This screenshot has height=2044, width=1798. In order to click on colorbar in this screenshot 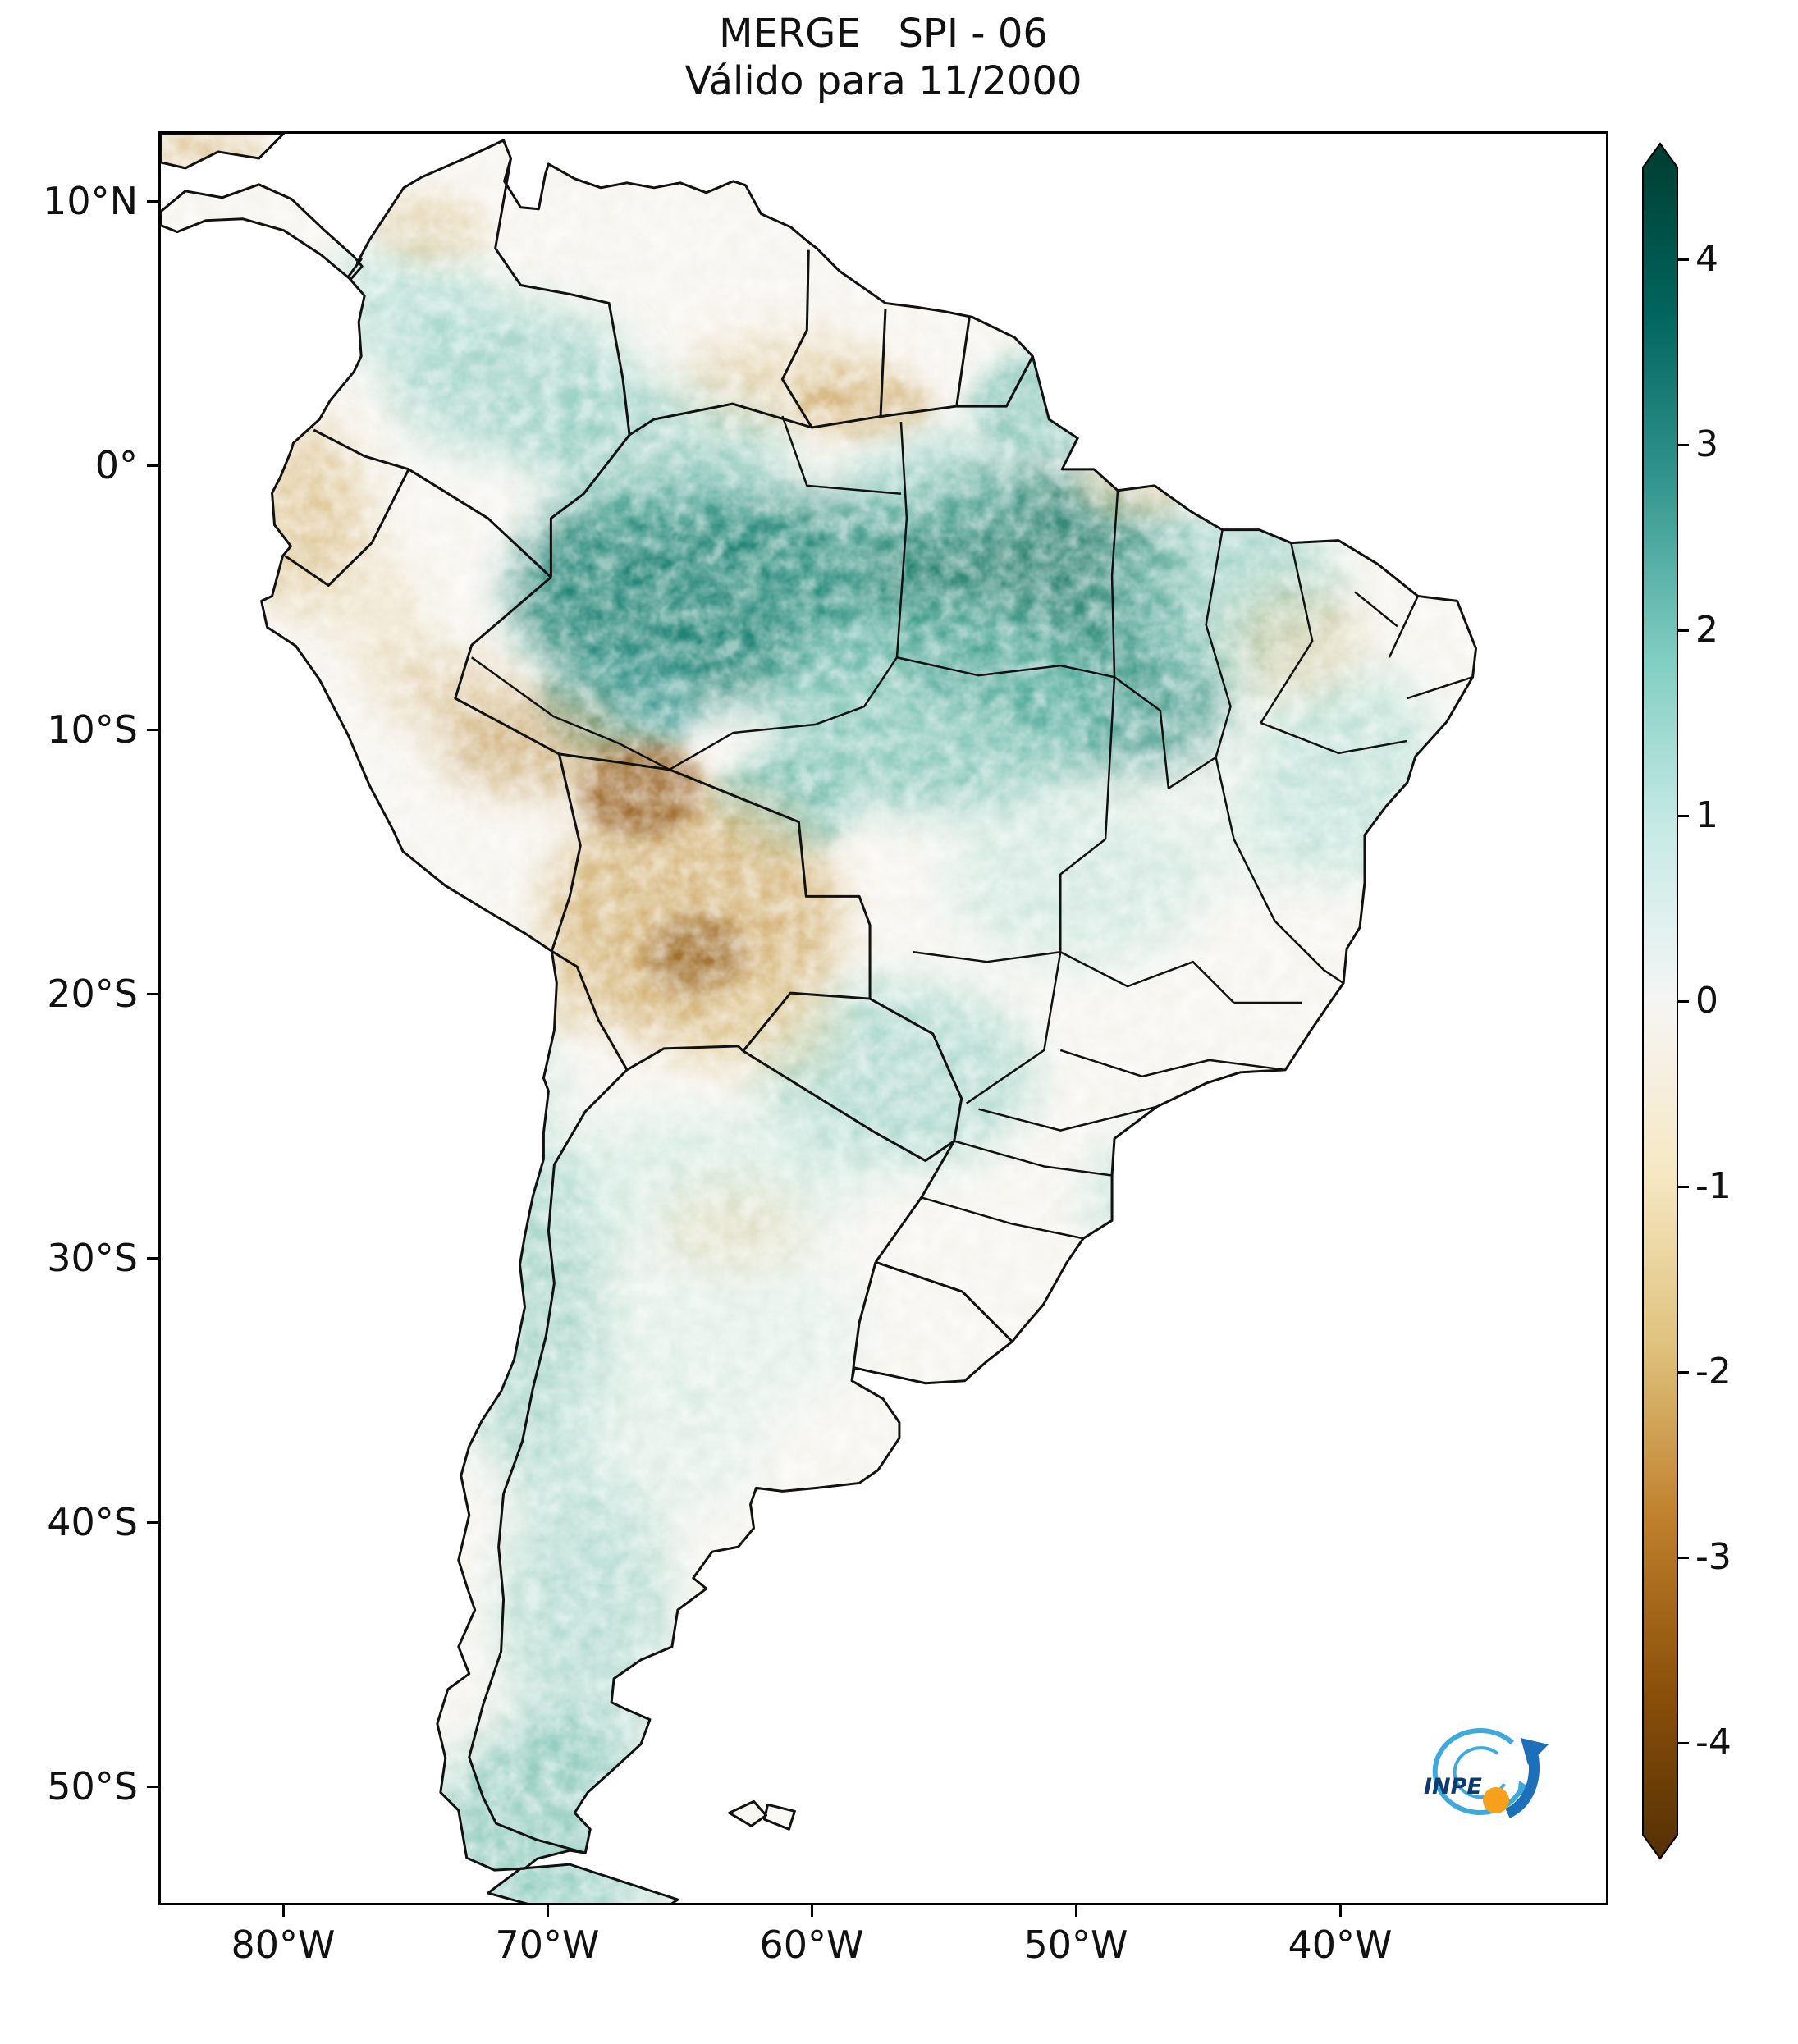, I will do `click(1660, 1001)`.